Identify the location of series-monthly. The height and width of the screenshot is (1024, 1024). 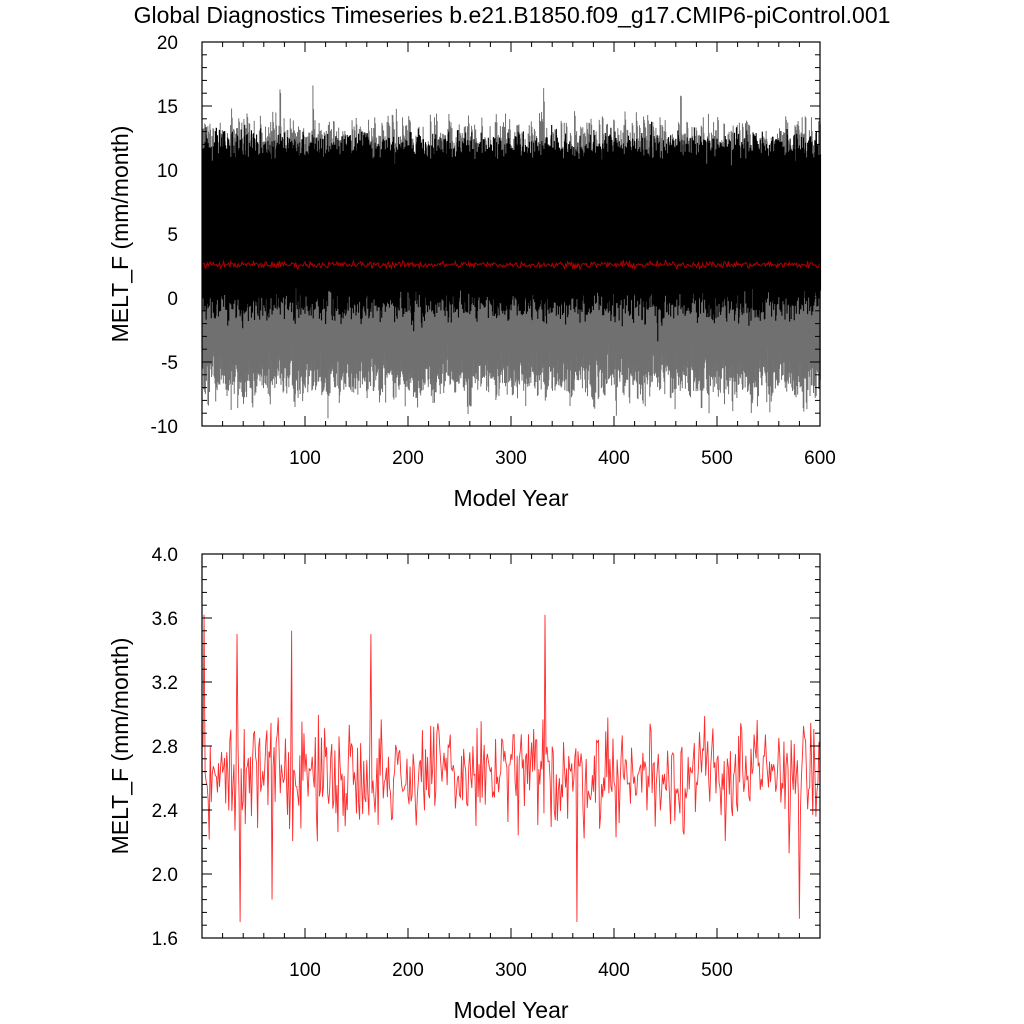
(512, 231).